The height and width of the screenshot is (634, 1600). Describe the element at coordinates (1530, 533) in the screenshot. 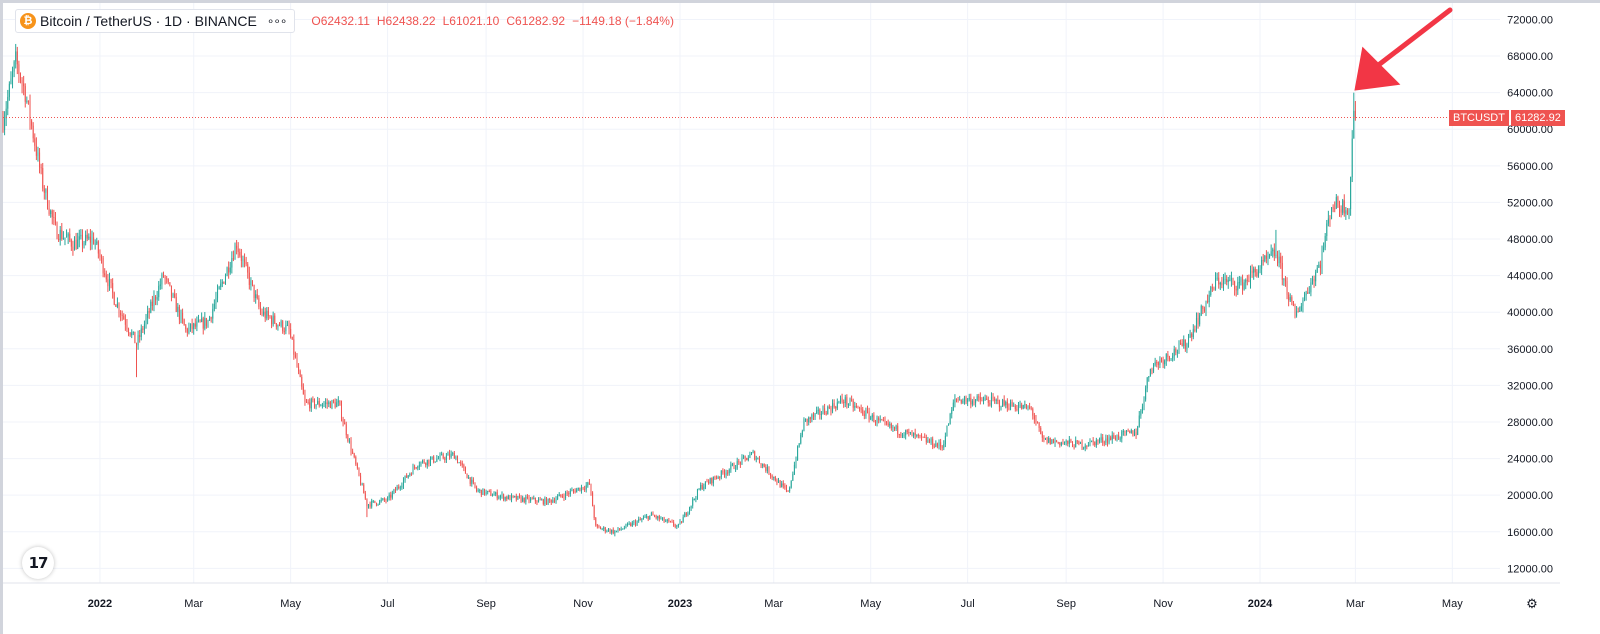

I see `y-tick-label: 16000.00` at that location.